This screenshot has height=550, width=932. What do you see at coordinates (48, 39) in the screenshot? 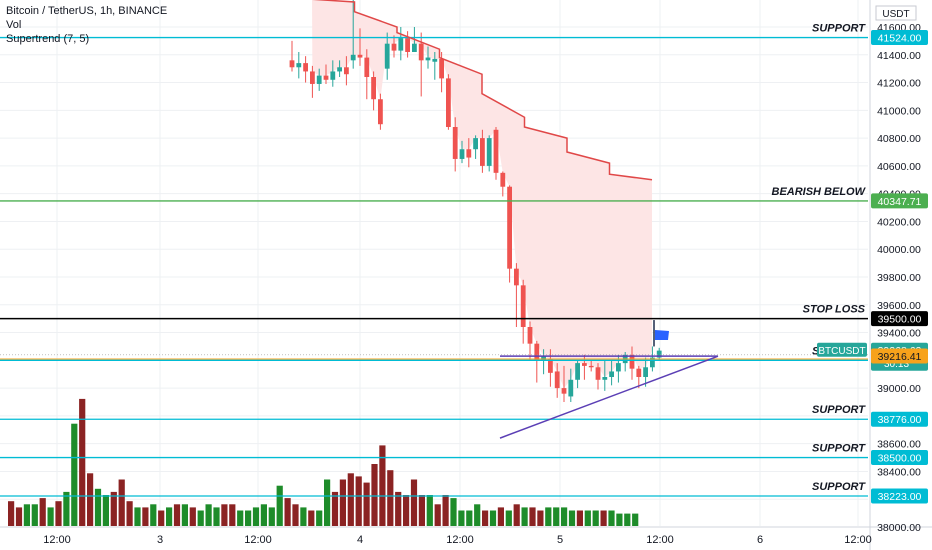
I see `supertrend-indicator-label: Supertrend (7, 5)` at bounding box center [48, 39].